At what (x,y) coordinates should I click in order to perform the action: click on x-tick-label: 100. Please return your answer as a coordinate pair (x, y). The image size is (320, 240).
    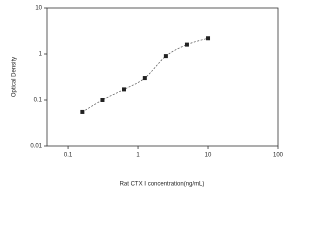
    Looking at the image, I should click on (278, 156).